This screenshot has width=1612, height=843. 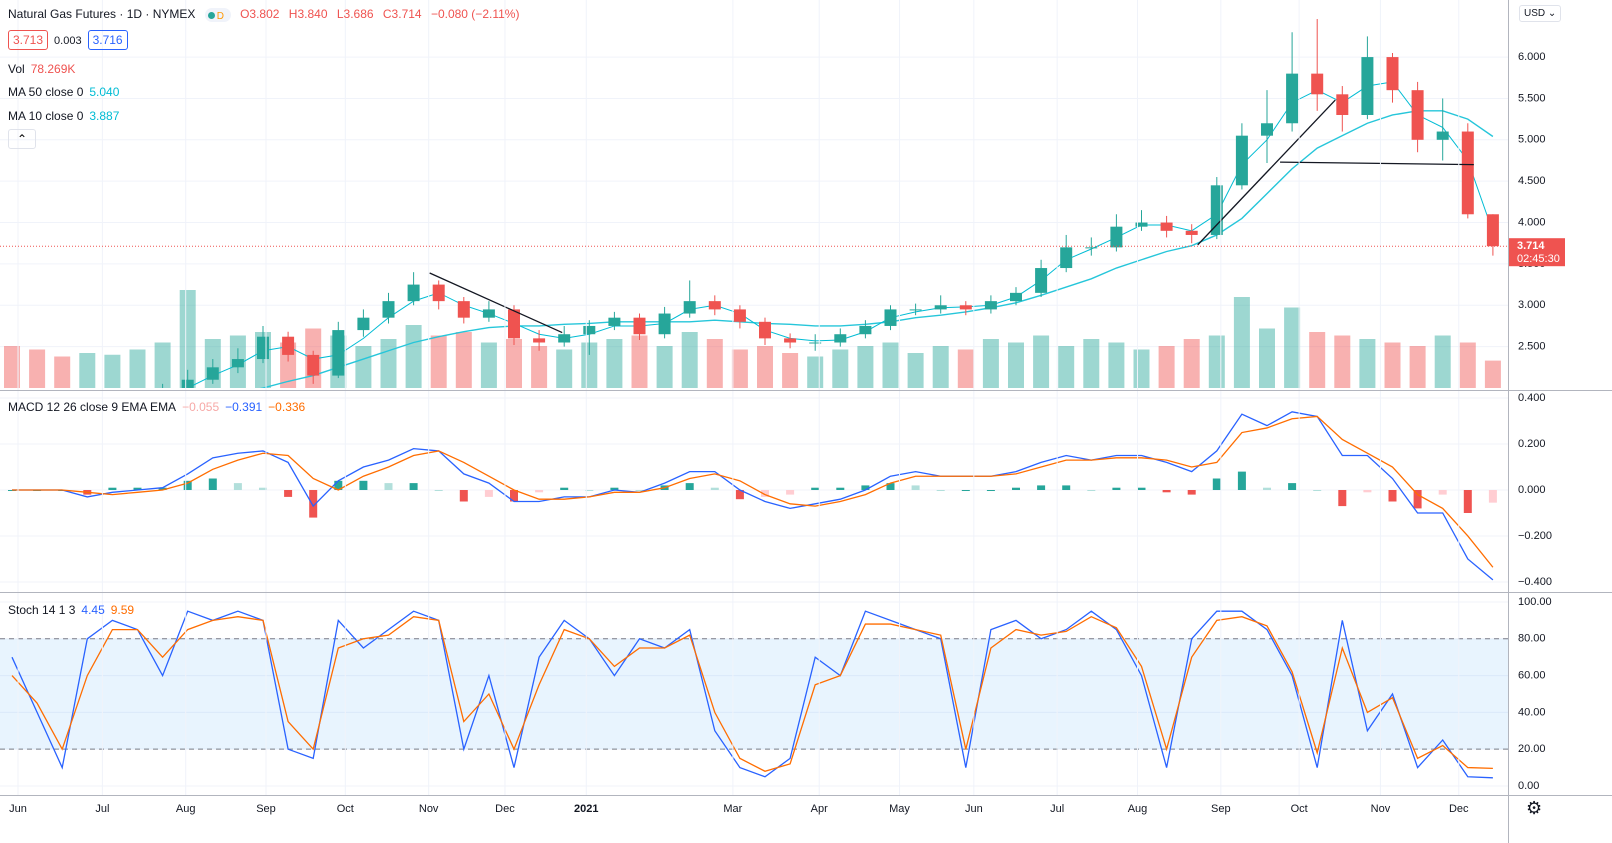 What do you see at coordinates (1532, 749) in the screenshot?
I see `y-tick-label: 20.00` at bounding box center [1532, 749].